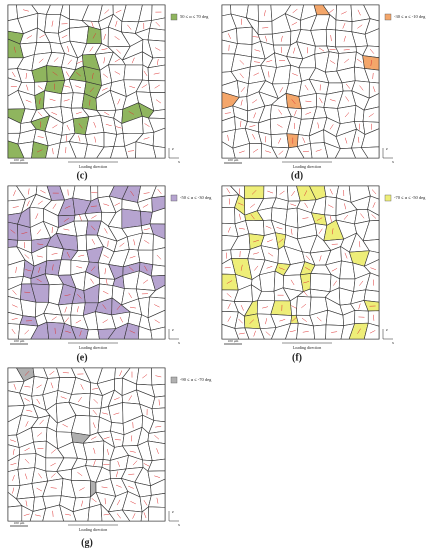  Describe the element at coordinates (173, 511) in the screenshot. I see `axis-label: z` at that location.